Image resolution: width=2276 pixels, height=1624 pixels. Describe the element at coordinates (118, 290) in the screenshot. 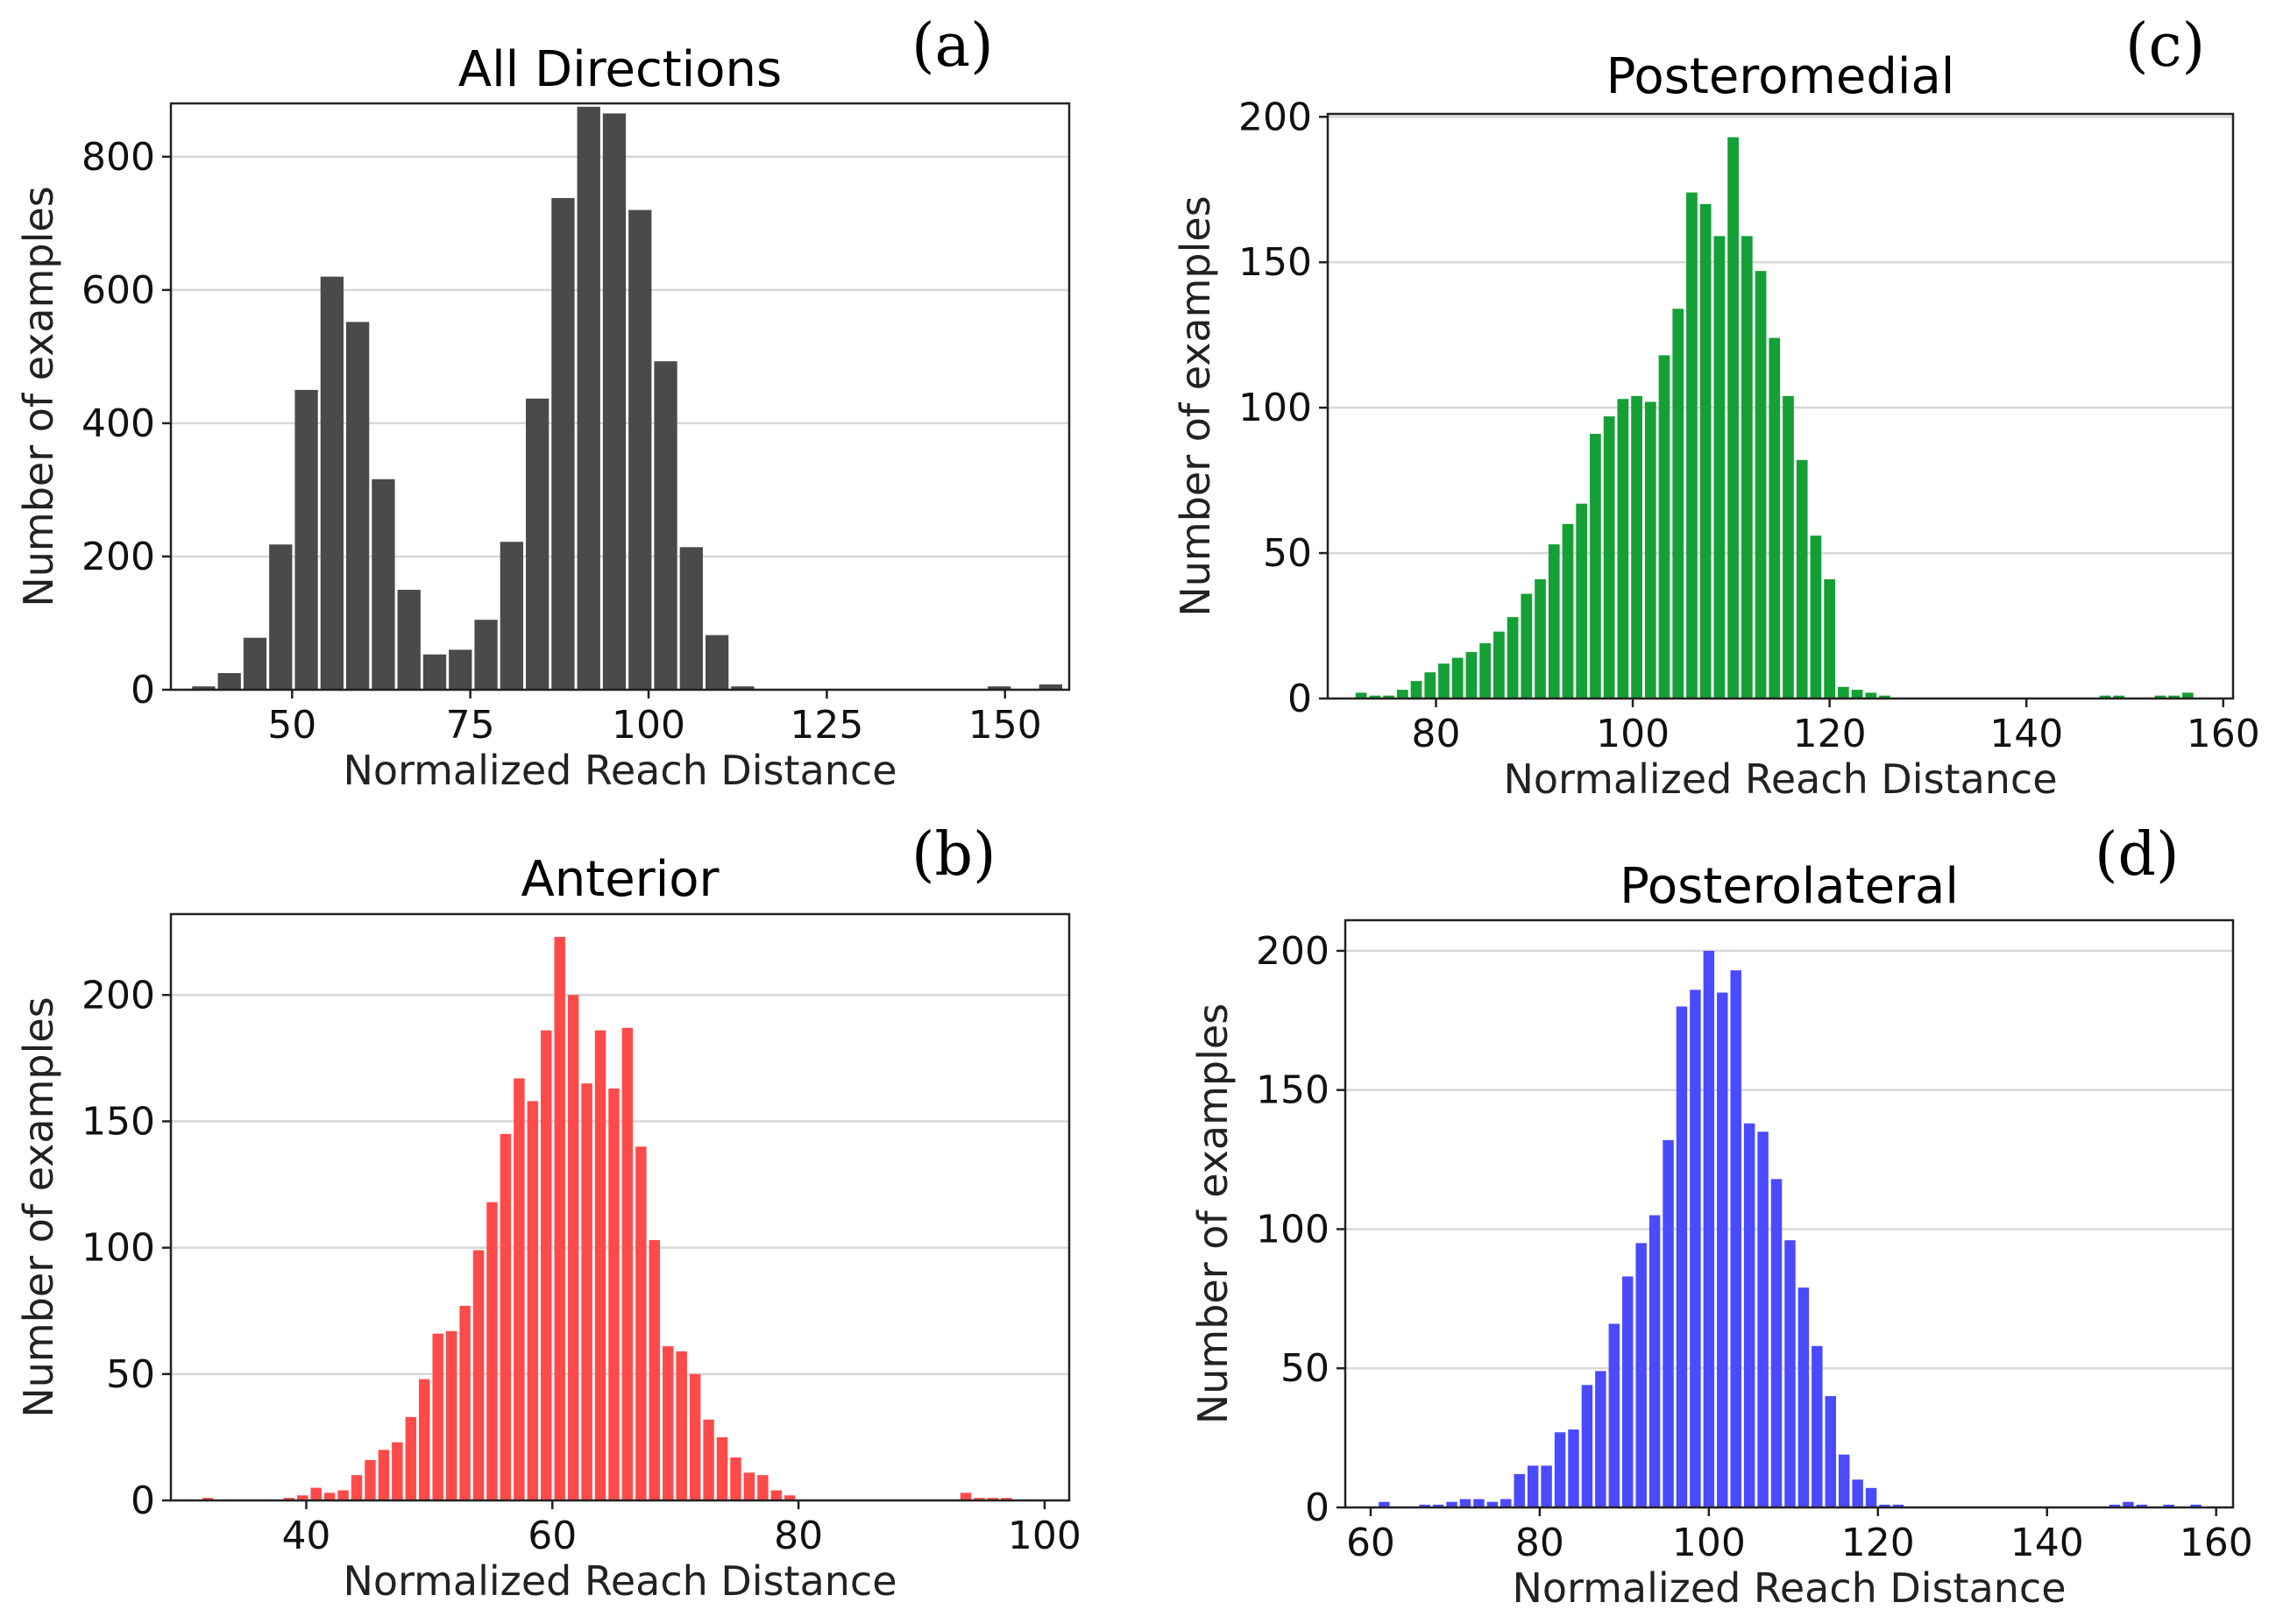

I see `y-tick-label: 600` at that location.